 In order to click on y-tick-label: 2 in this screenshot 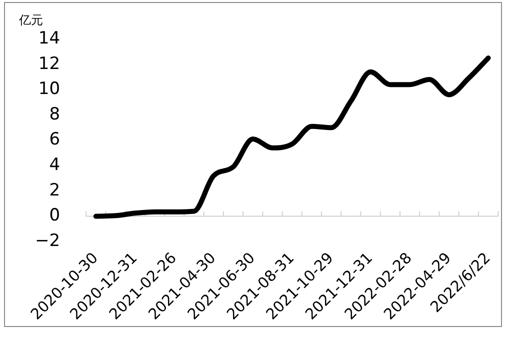, I will do `click(54, 190)`.